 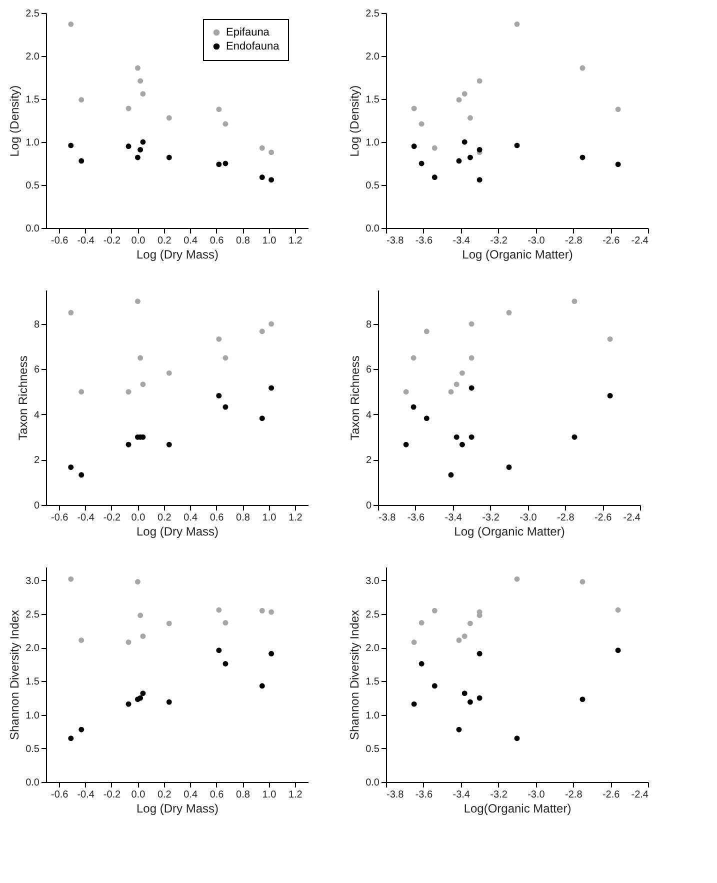 I want to click on y-tick-label: 0, so click(x=369, y=506).